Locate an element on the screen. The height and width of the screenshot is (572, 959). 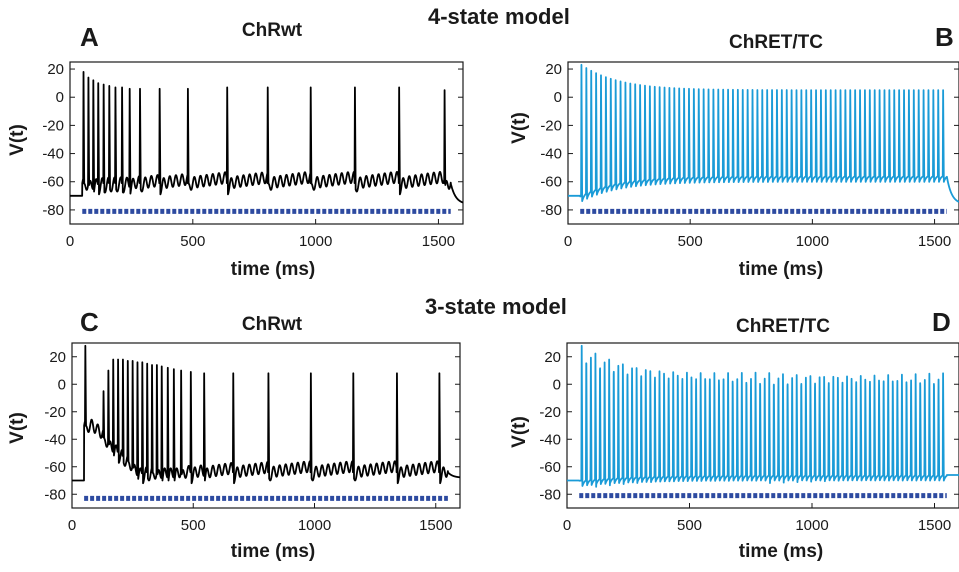
panel-c-ytick-label: -20 is located at coordinates (55, 412).